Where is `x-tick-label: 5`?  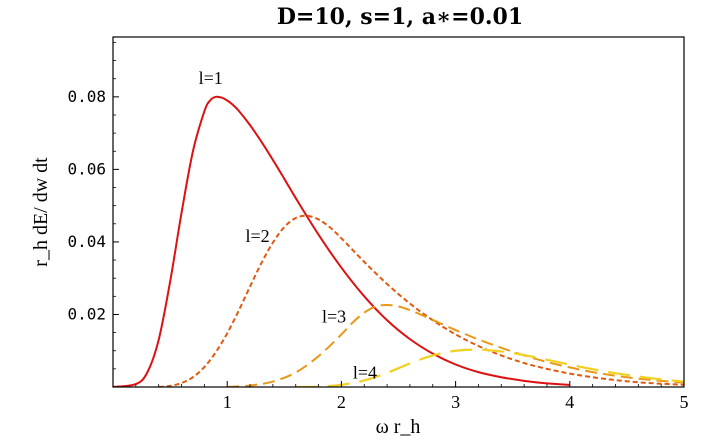
x-tick-label: 5 is located at coordinates (684, 402).